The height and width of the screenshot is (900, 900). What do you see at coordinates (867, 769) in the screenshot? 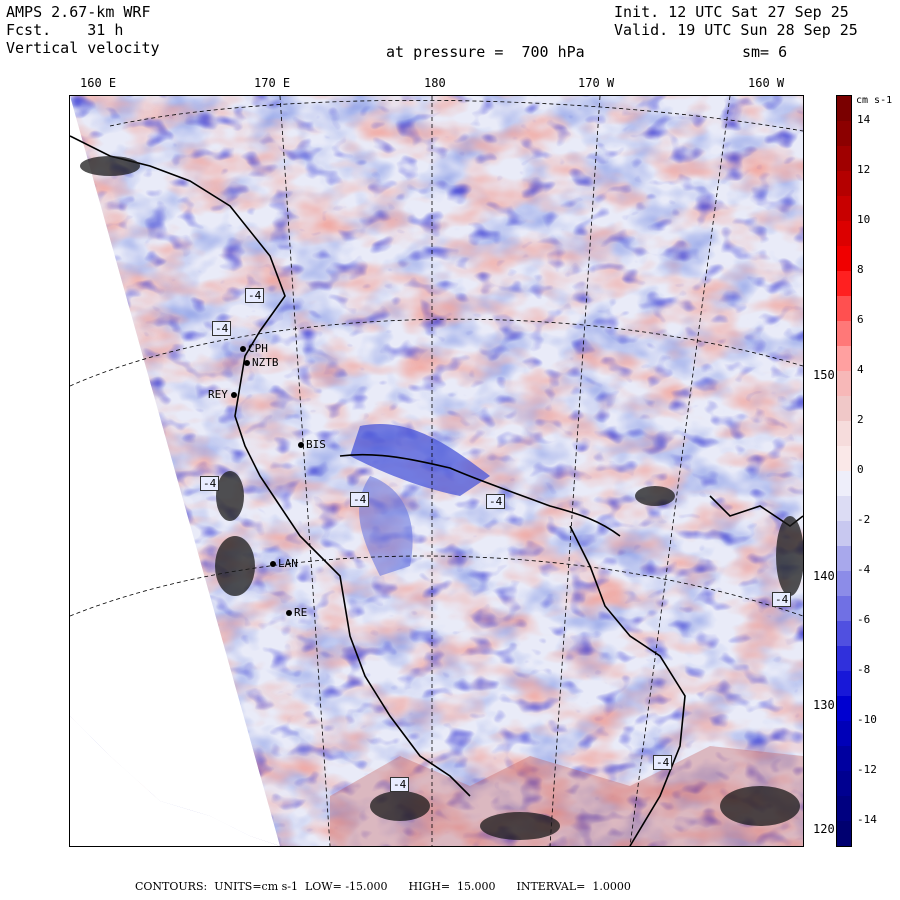
I see `colorbar-tick-label: -12` at bounding box center [867, 769].